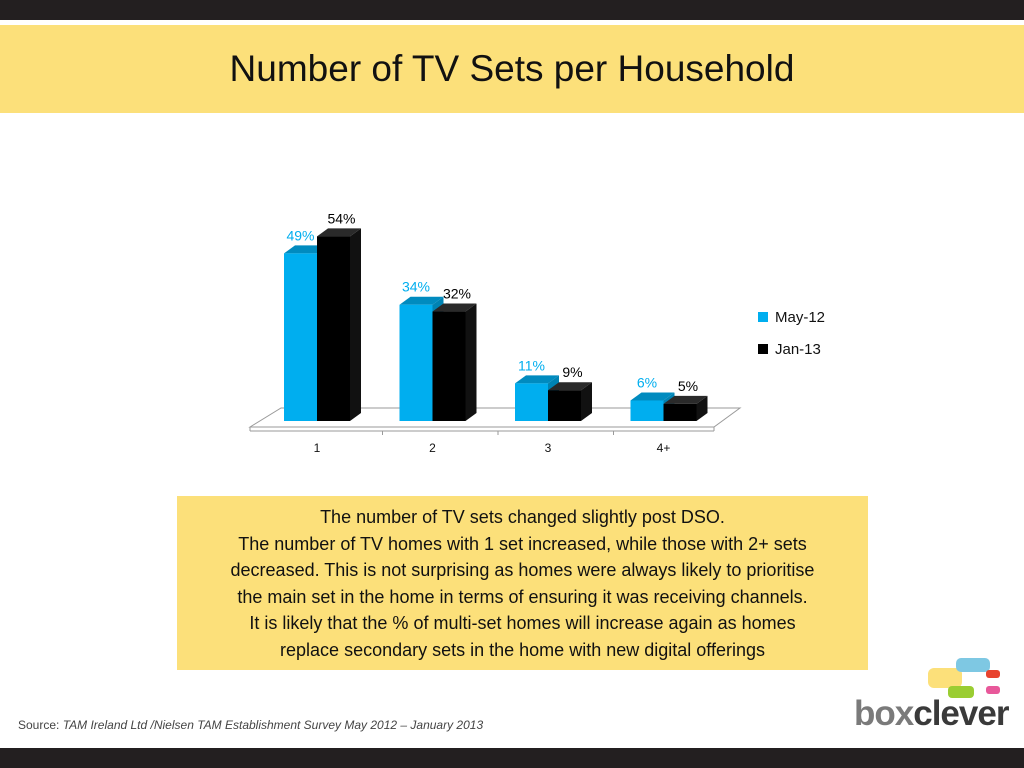  What do you see at coordinates (531, 365) in the screenshot?
I see `bar-value-label: 11%` at bounding box center [531, 365].